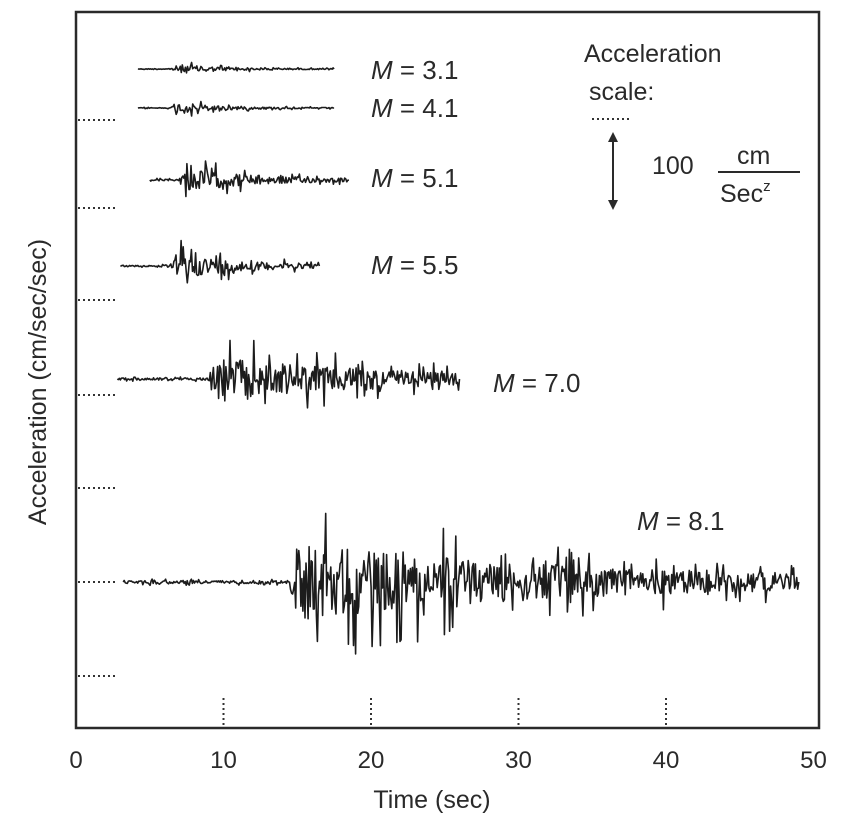 The width and height of the screenshot is (841, 817). I want to click on magnitude-label: M = 4.1, so click(414, 108).